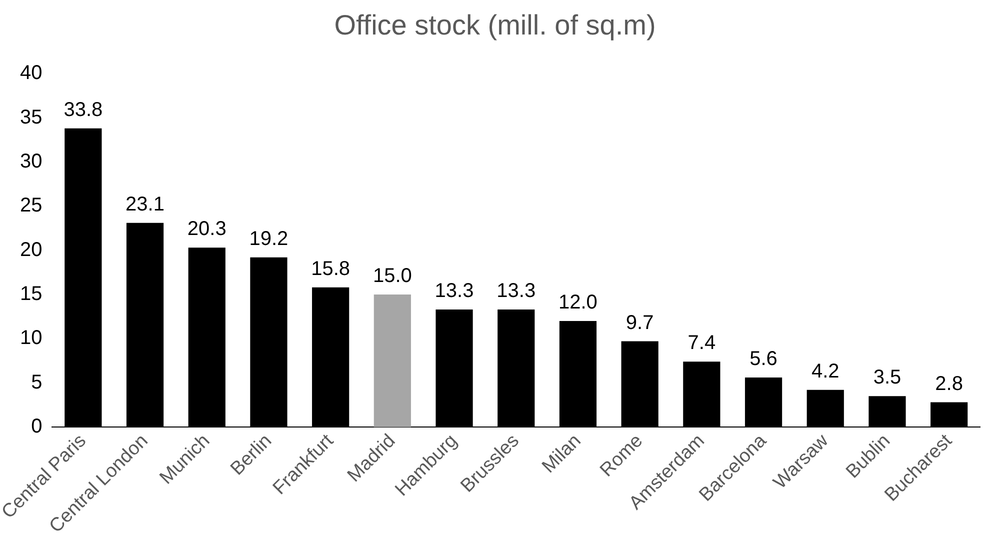 This screenshot has width=1000, height=541. What do you see at coordinates (31, 338) in the screenshot?
I see `y-tick-label: 10` at bounding box center [31, 338].